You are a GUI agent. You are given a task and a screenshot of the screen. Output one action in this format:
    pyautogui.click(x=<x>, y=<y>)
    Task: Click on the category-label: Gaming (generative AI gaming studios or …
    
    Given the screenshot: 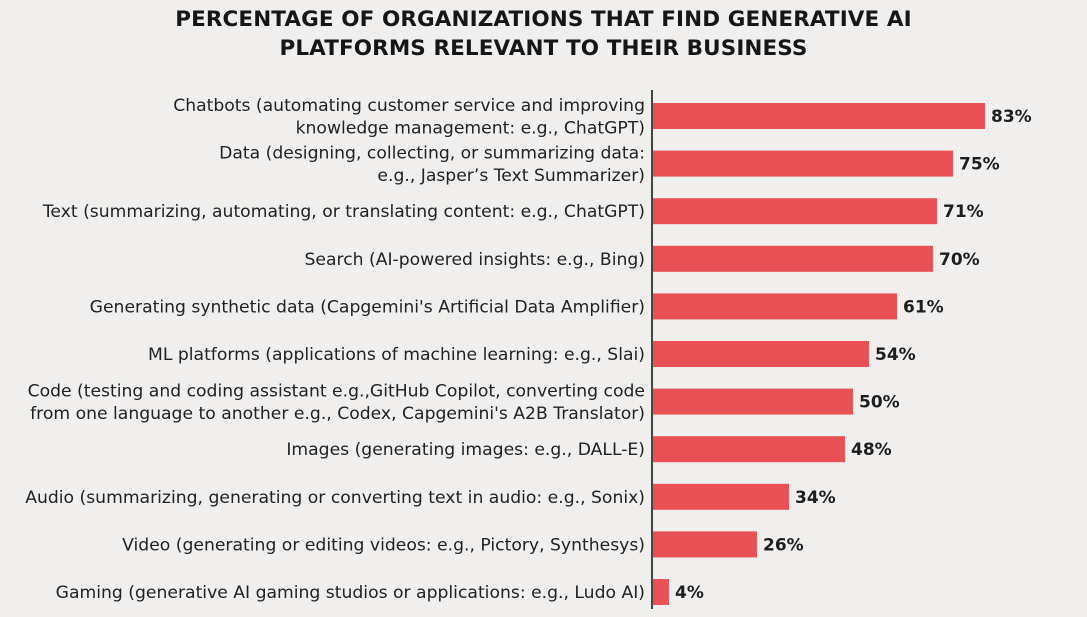 What is the action you would take?
    pyautogui.click(x=350, y=593)
    